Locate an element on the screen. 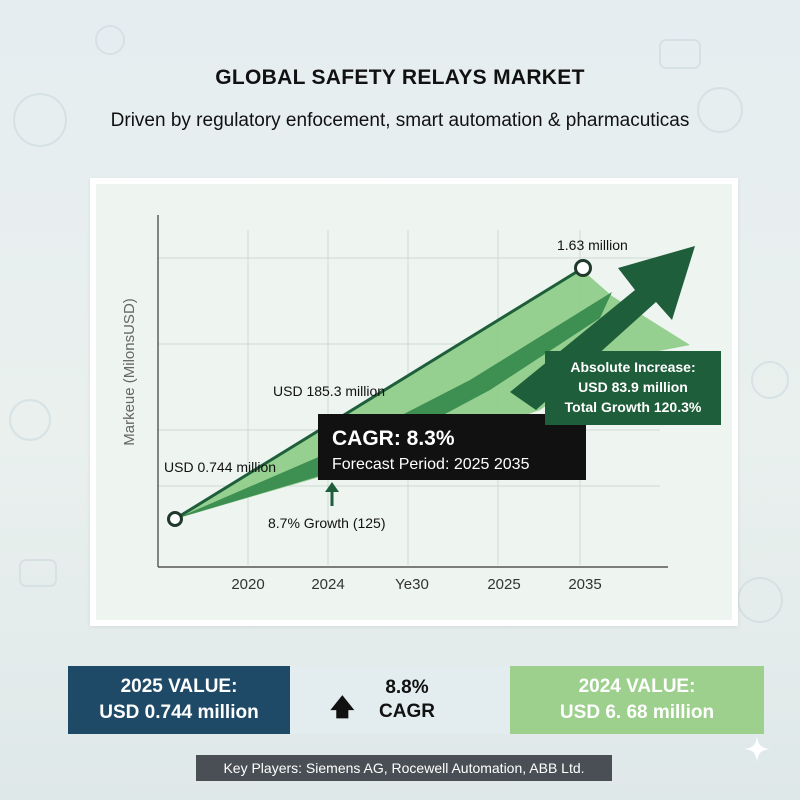  stat-cagr-label: CAGR is located at coordinates (407, 711).